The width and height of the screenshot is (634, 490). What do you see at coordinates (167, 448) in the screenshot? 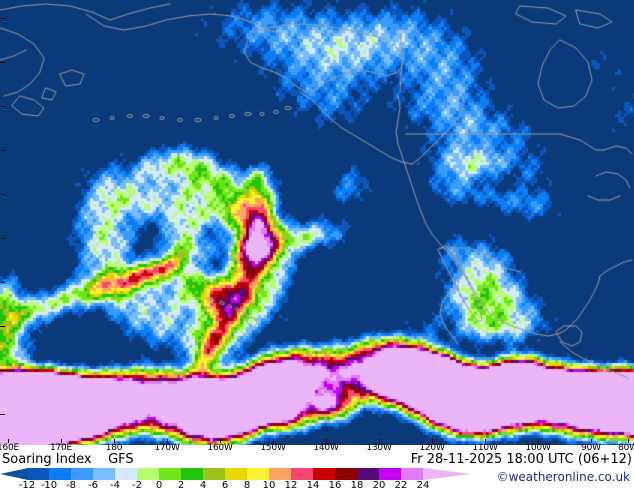
I see `longitude-label: 170W` at bounding box center [167, 448].